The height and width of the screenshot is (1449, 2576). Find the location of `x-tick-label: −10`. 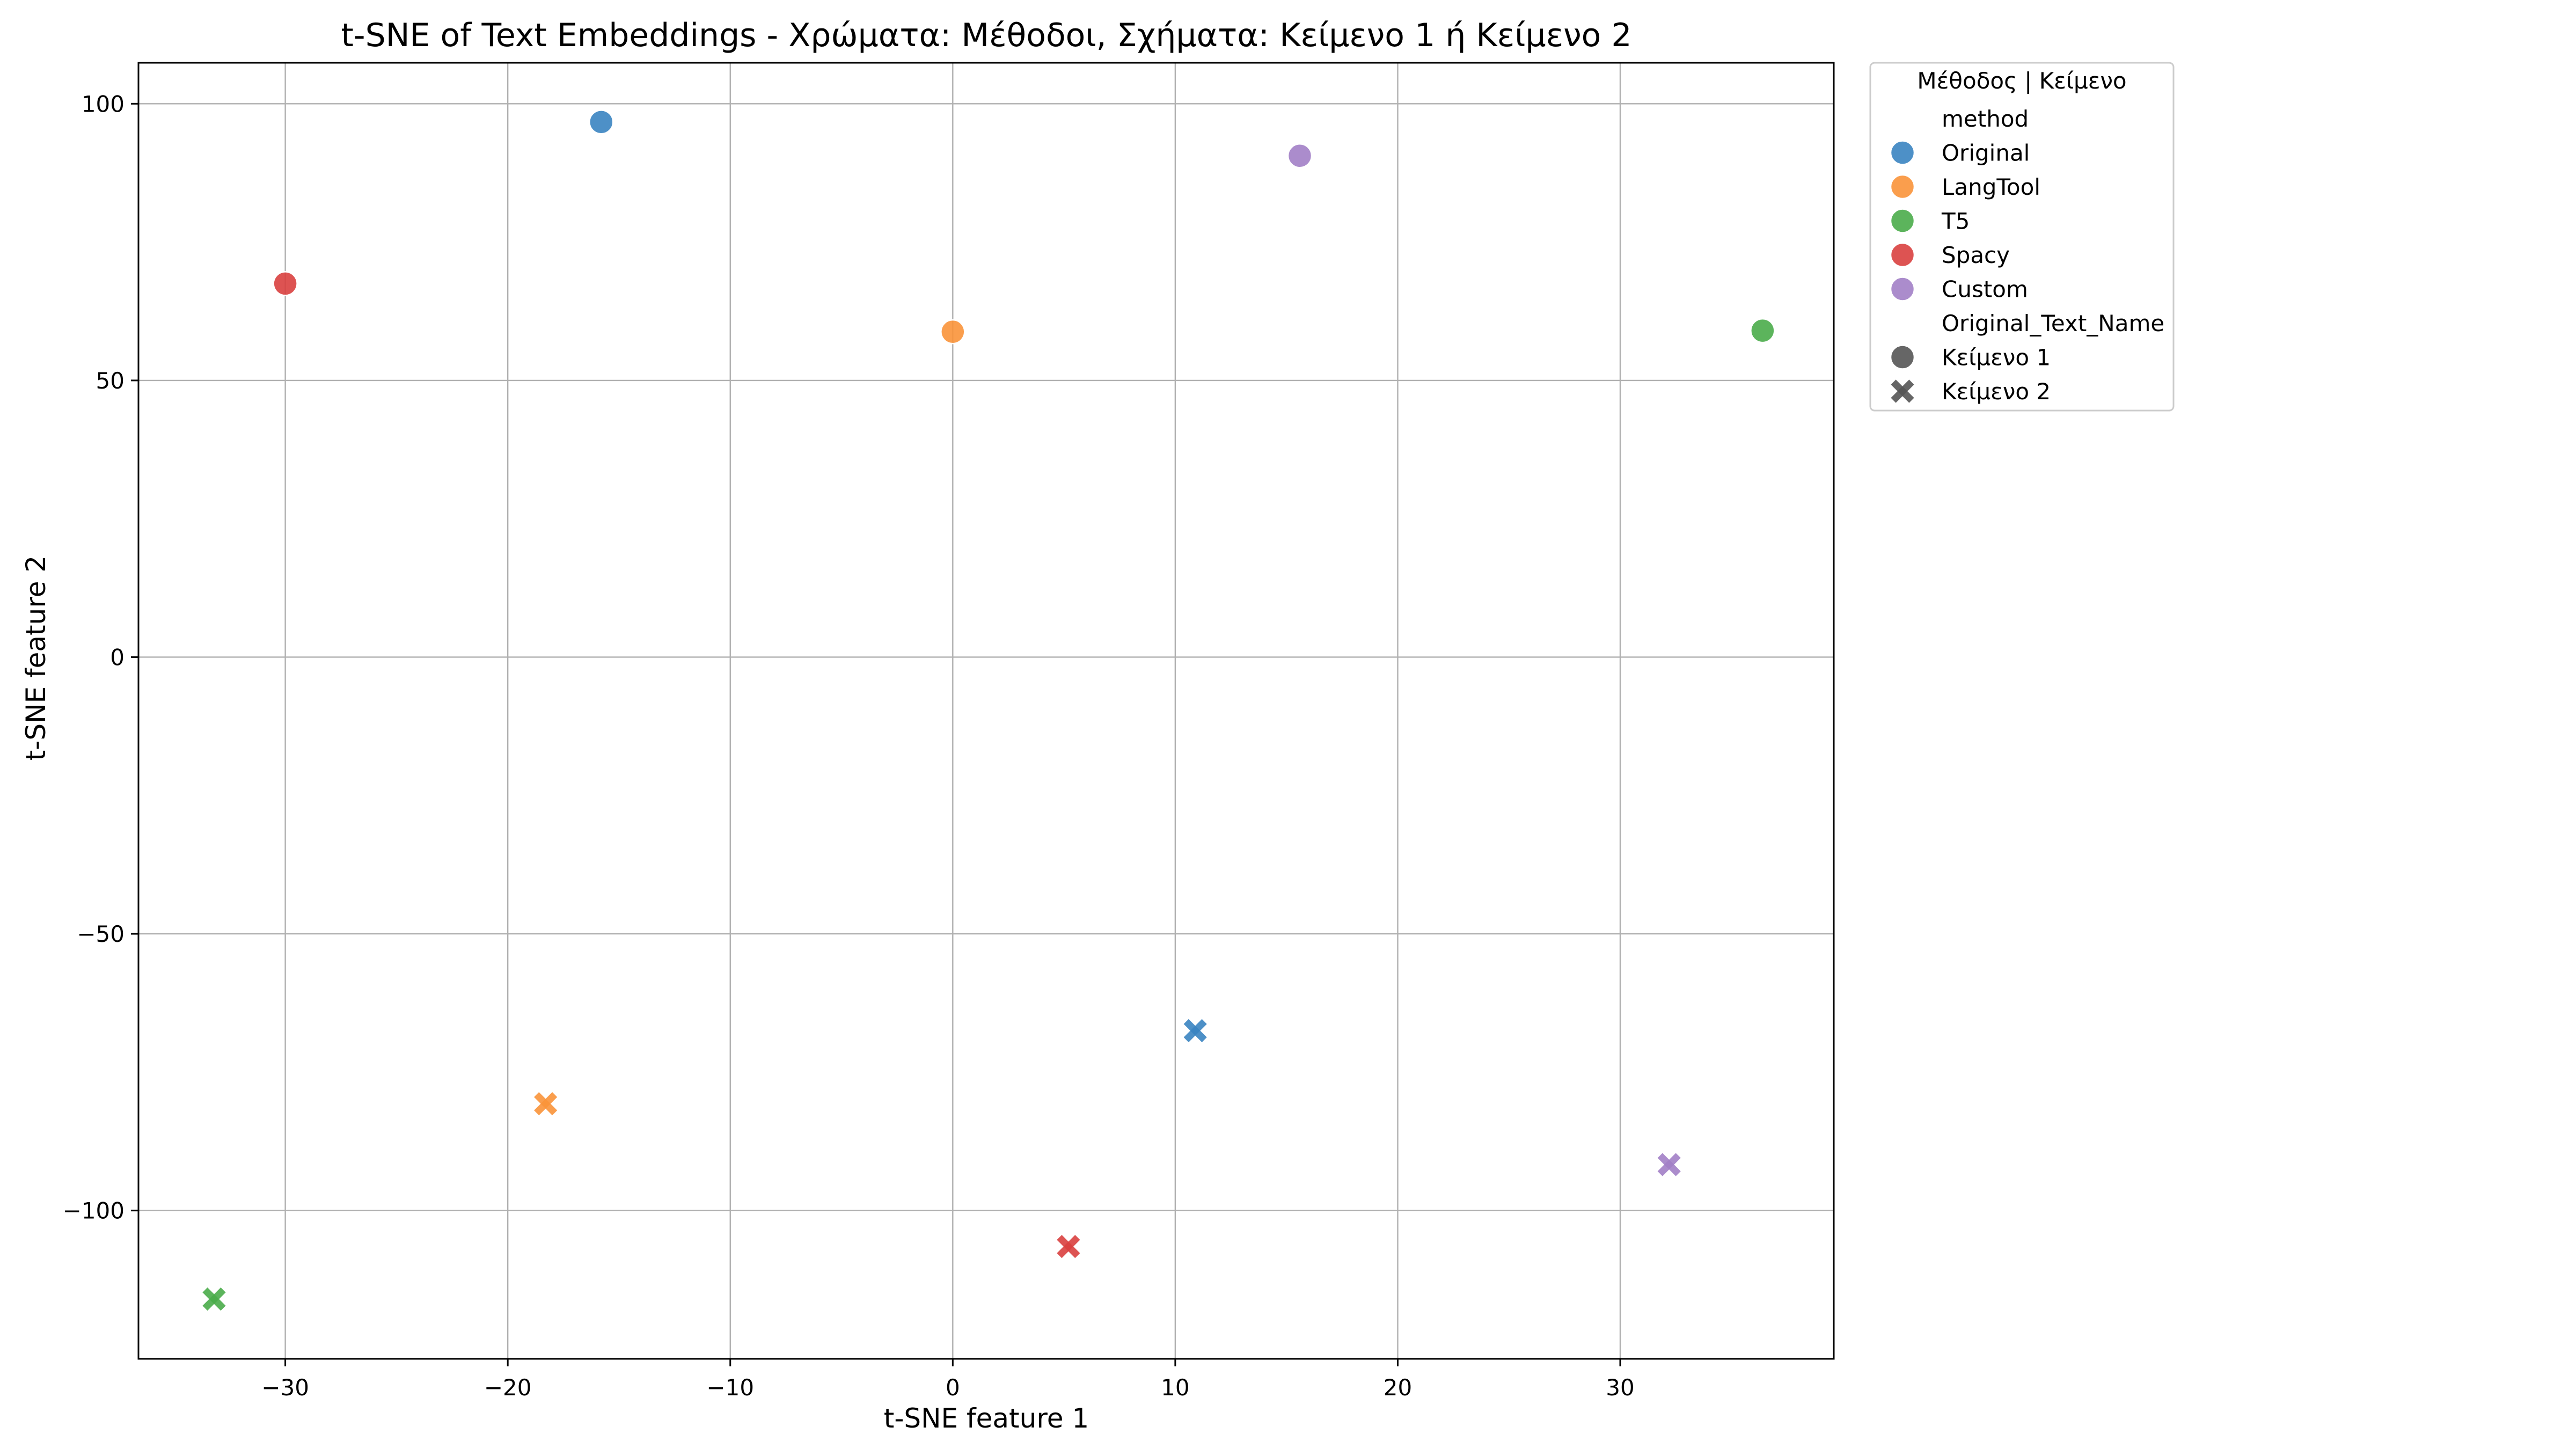

x-tick-label: −10 is located at coordinates (730, 1387).